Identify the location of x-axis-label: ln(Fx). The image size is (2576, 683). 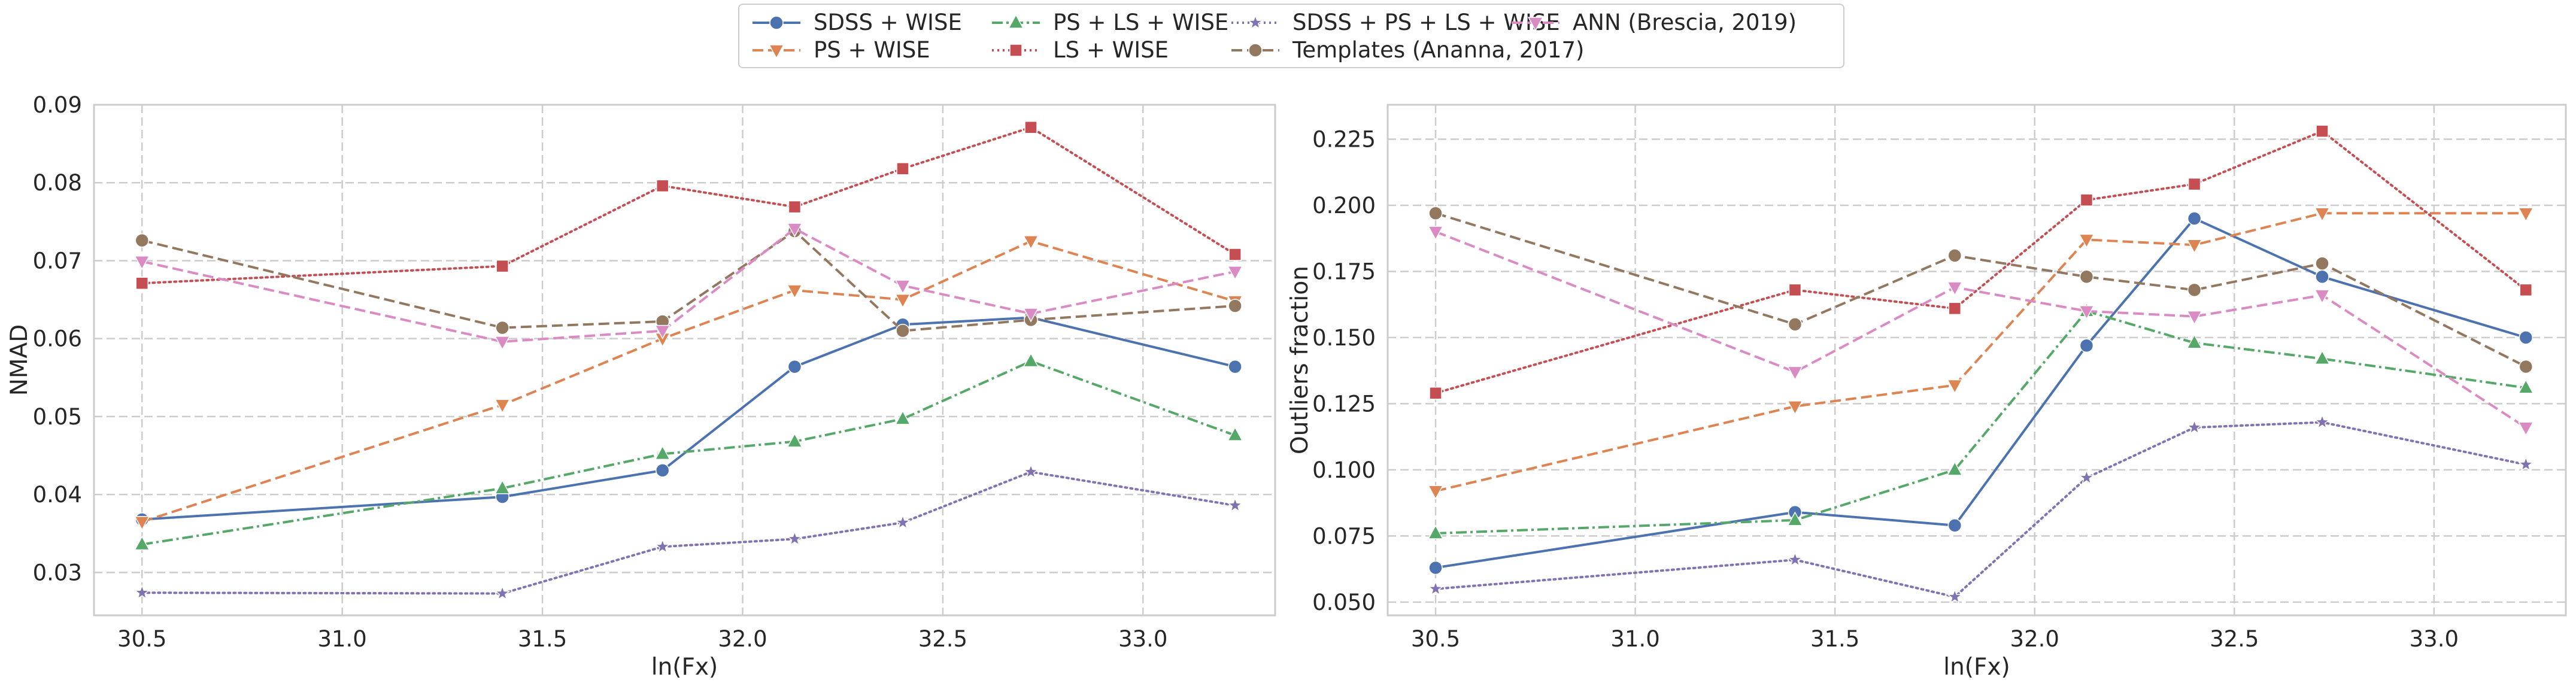
(1976, 667).